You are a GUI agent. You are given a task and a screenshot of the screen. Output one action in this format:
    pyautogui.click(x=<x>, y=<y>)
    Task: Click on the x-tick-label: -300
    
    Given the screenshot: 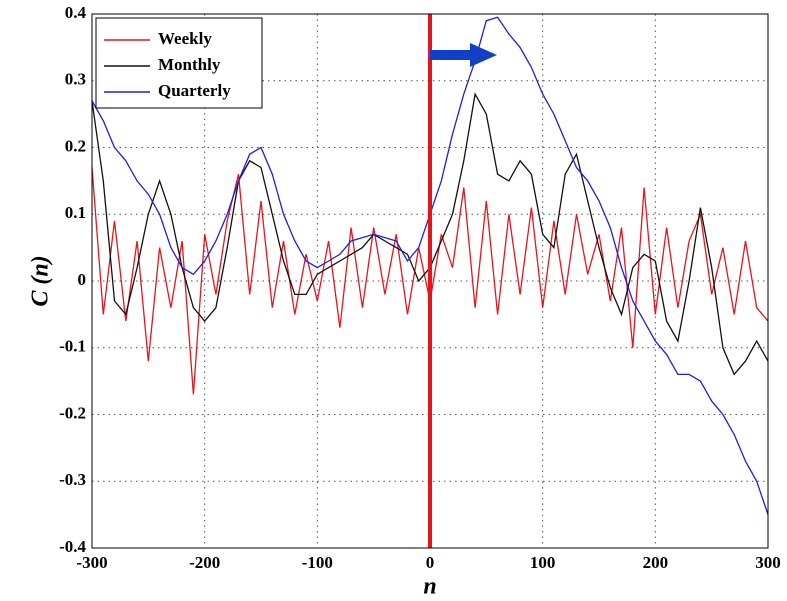 What is the action you would take?
    pyautogui.click(x=91, y=562)
    